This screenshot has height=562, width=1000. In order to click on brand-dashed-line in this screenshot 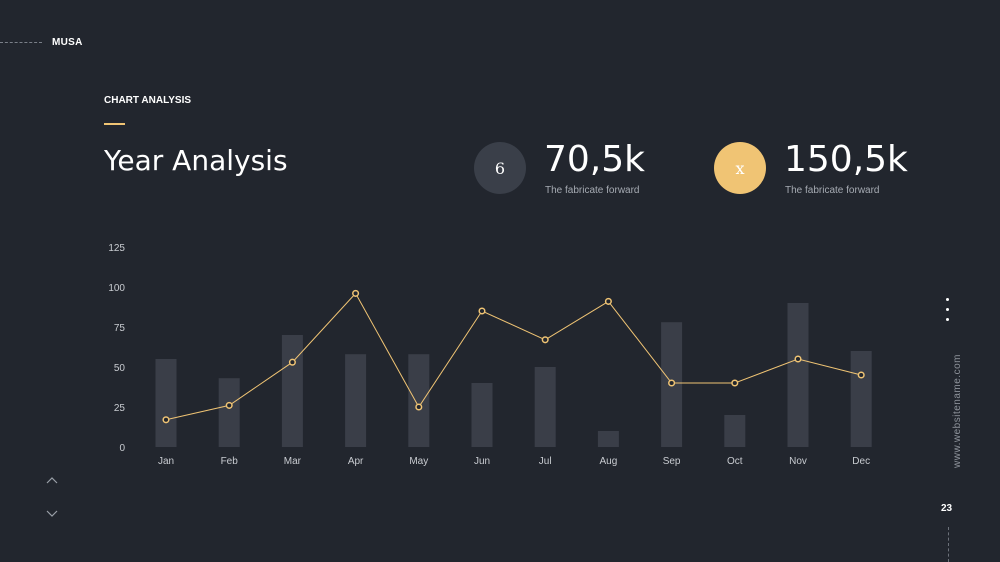, I will do `click(21, 42)`.